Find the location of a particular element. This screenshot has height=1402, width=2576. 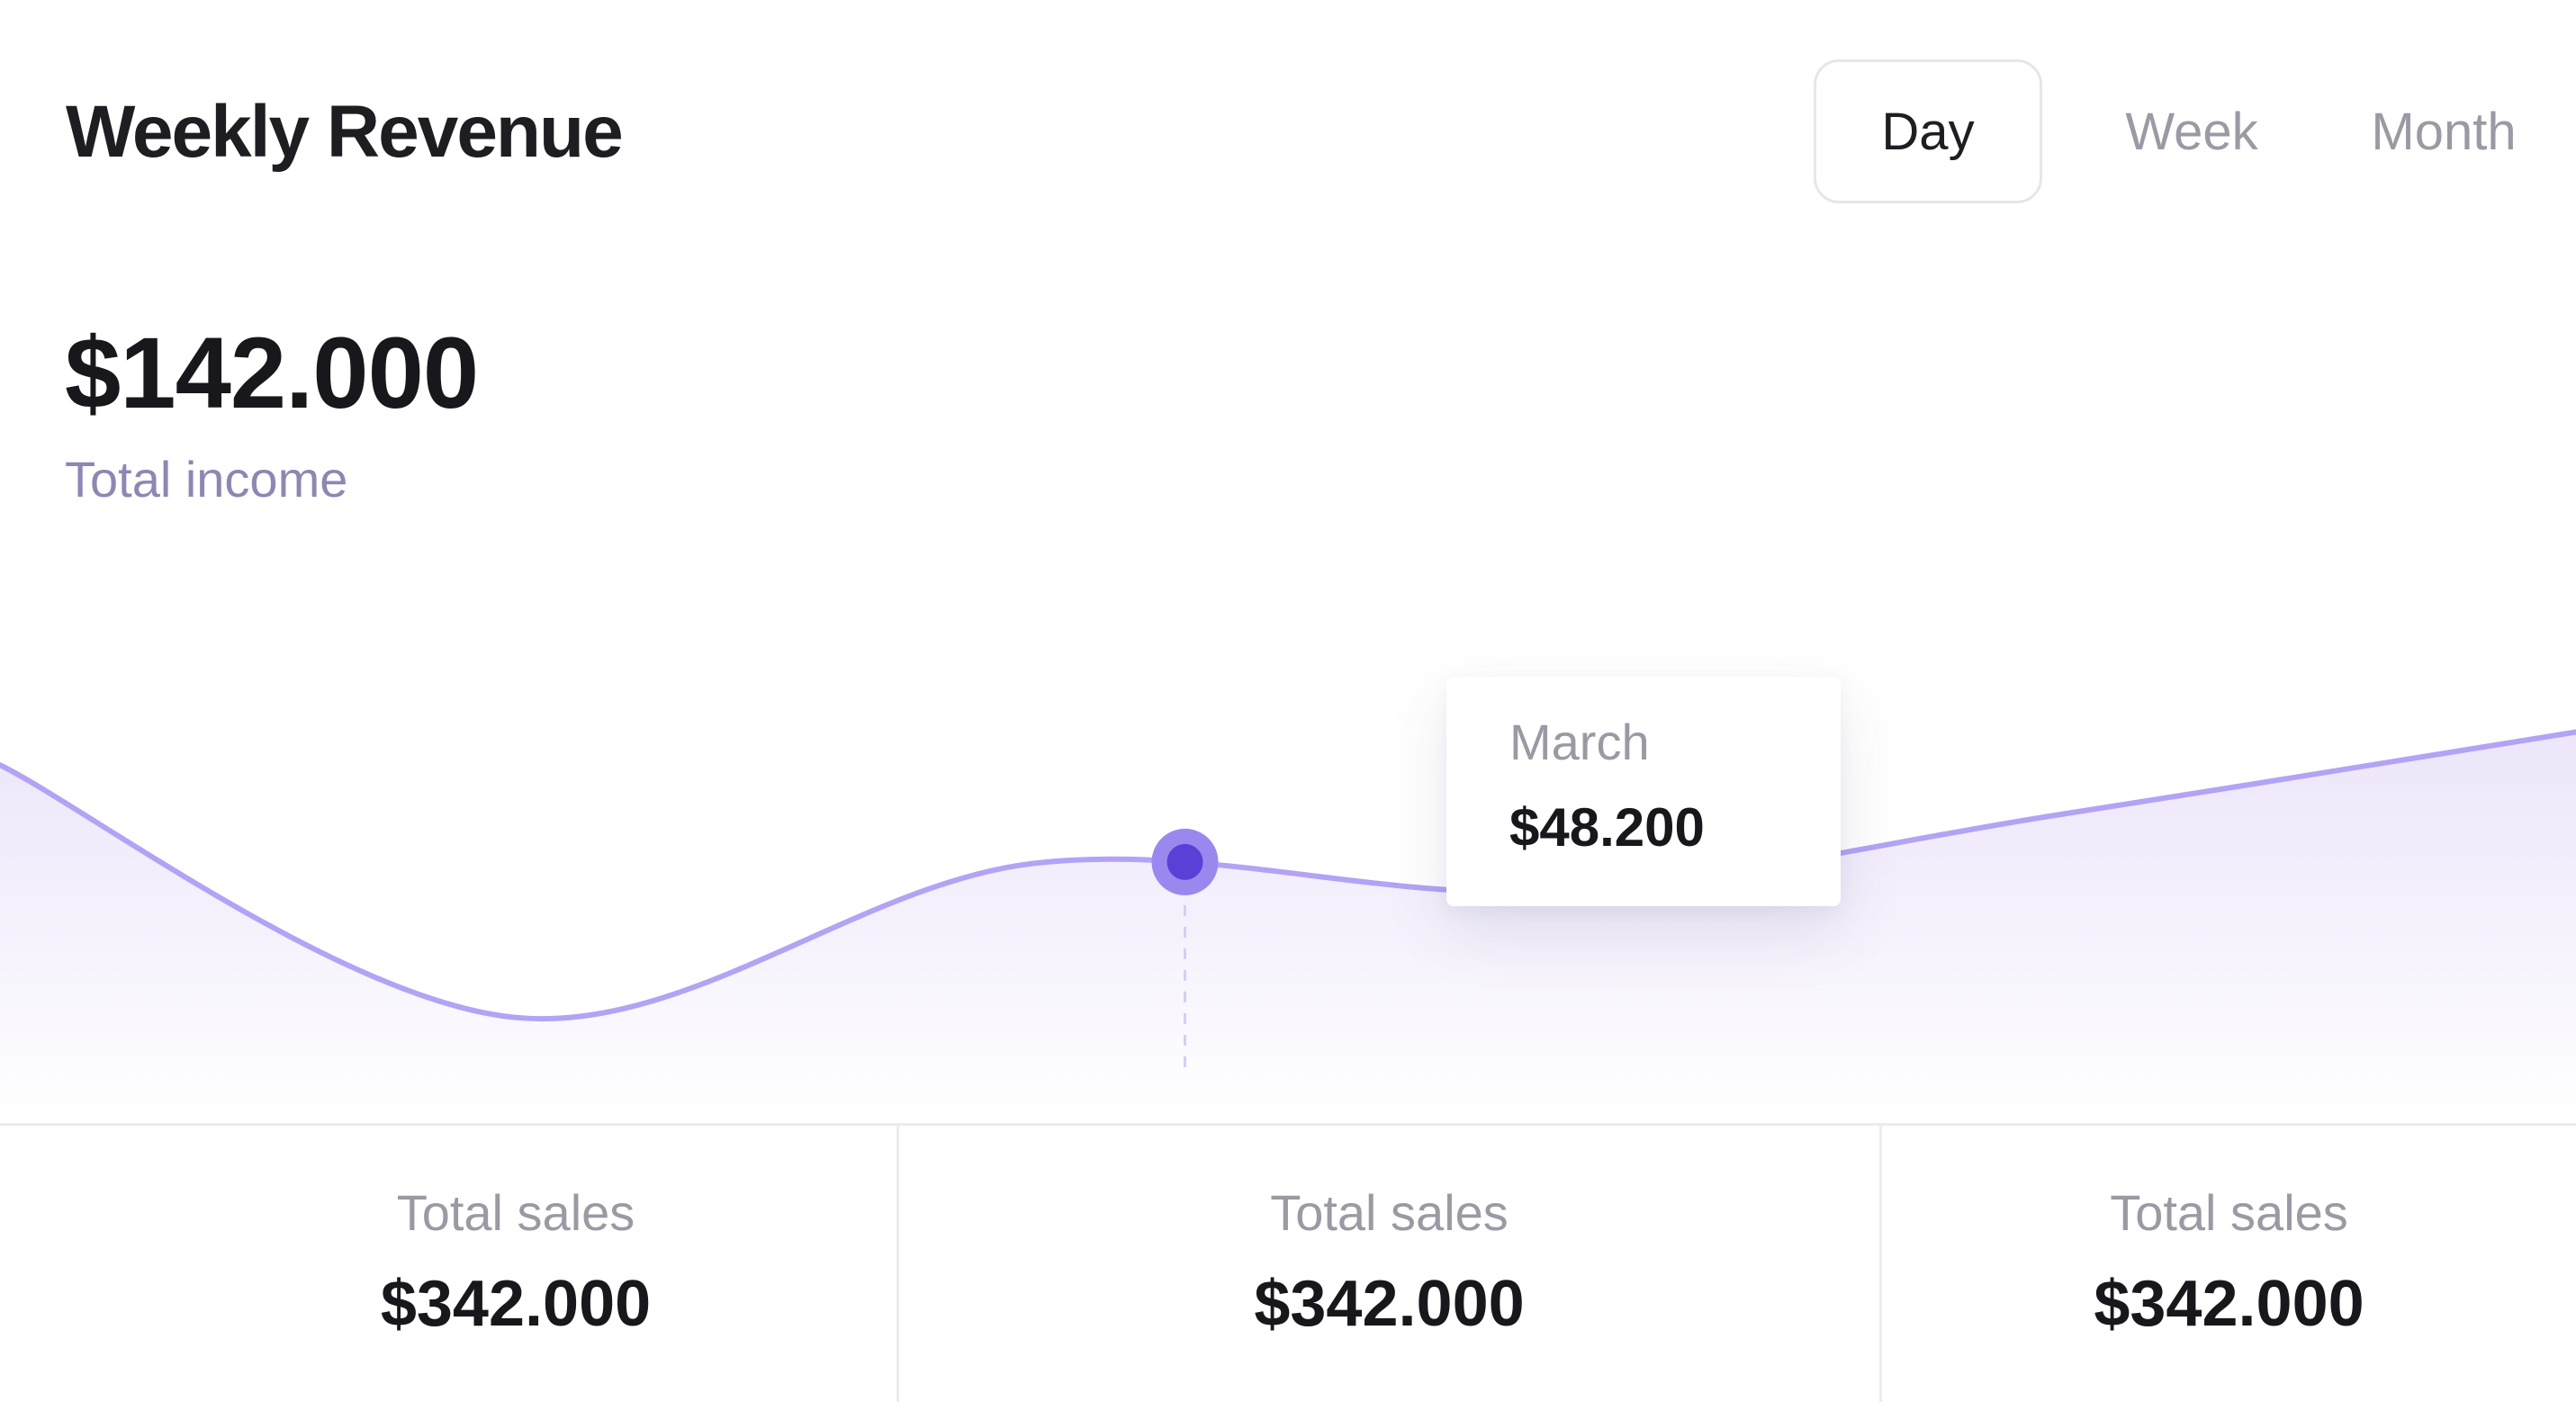

period-month-button: Month is located at coordinates (2444, 131).